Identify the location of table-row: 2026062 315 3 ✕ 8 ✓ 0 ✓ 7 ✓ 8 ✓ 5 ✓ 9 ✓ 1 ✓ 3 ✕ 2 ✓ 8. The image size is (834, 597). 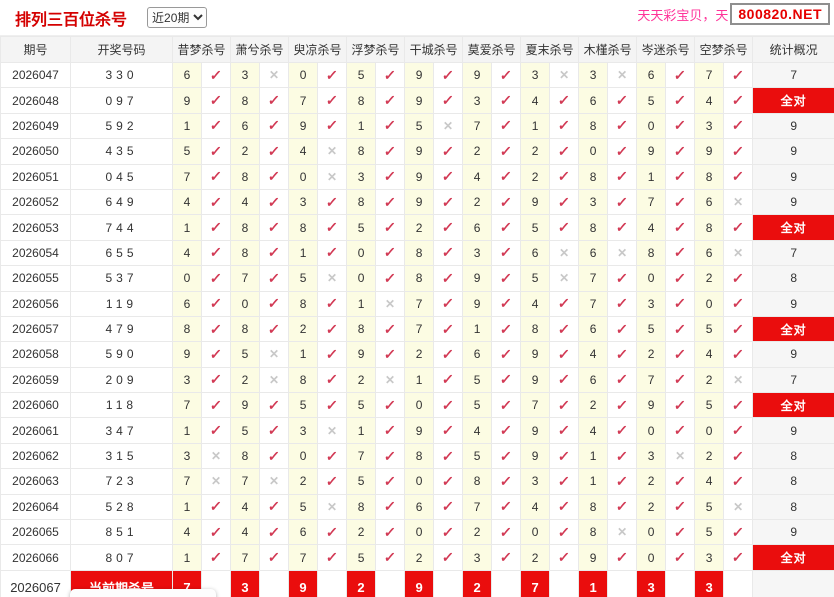
(417, 456).